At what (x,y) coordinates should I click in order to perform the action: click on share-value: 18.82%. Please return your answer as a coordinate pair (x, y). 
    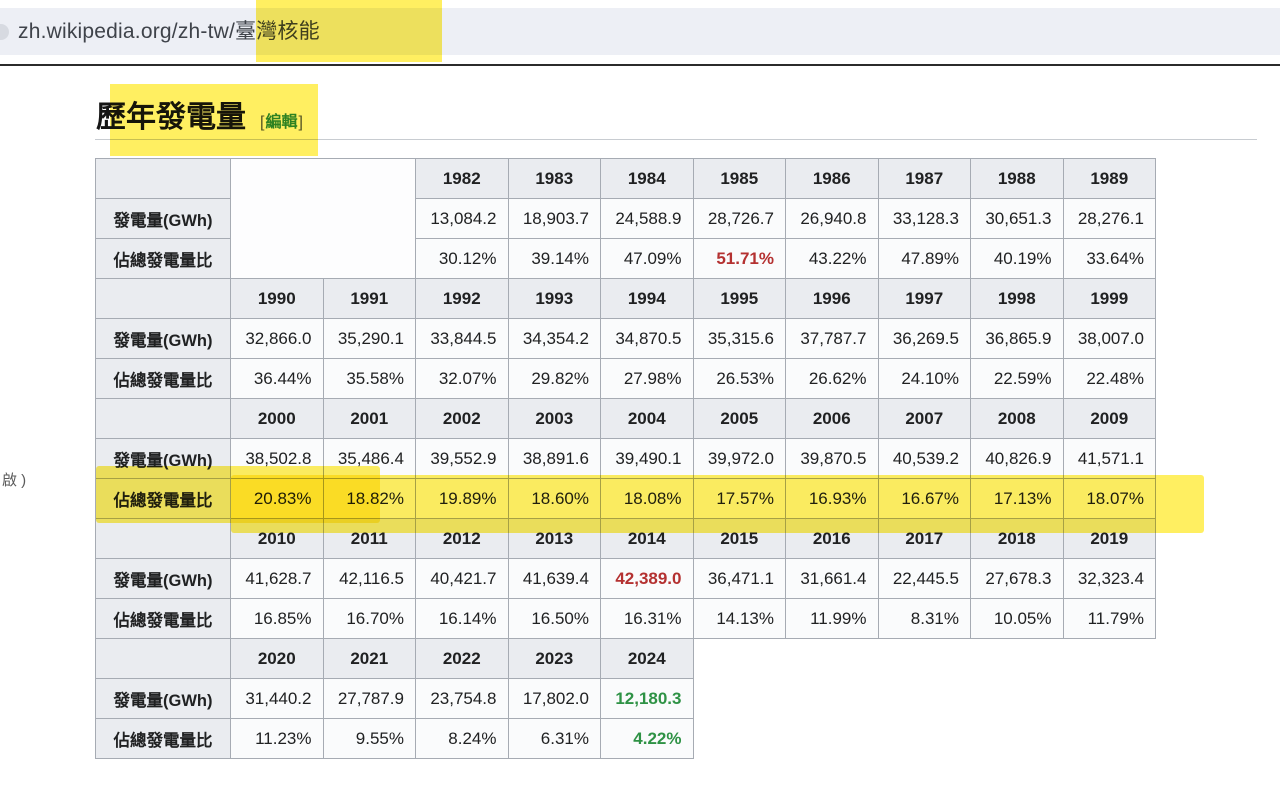
    Looking at the image, I should click on (369, 498).